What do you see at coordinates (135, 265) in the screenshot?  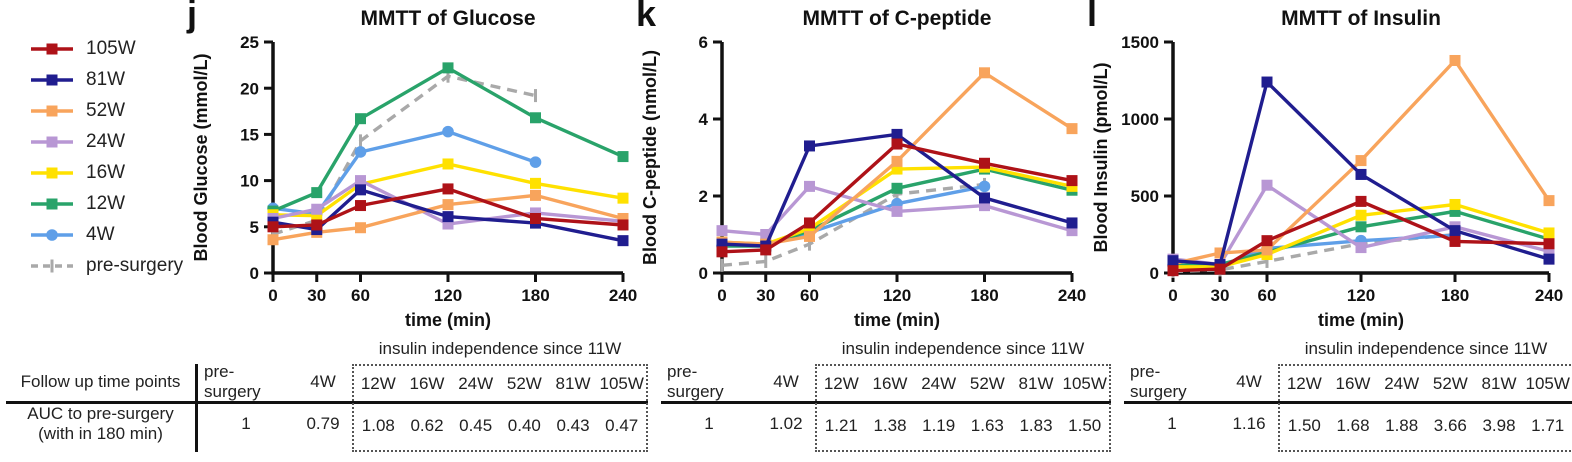 I see `legend-label: pre-surgery` at bounding box center [135, 265].